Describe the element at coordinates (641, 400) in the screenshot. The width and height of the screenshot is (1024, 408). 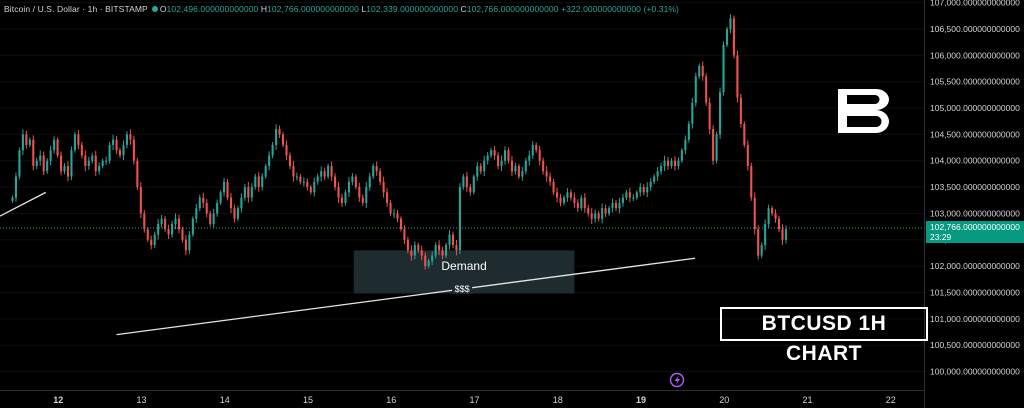
I see `time-tick-label: 19` at that location.